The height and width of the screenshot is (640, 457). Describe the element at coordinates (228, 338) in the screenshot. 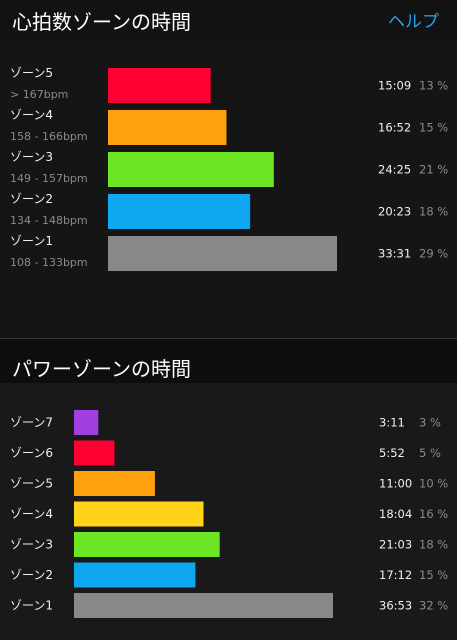

I see `section-divider` at that location.